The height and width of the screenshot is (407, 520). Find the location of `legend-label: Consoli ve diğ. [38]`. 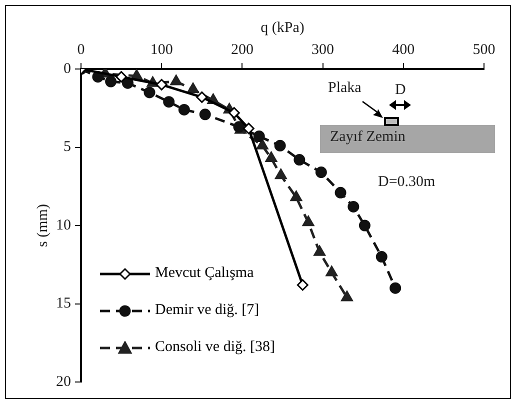

legend-label: Consoli ve diğ. [38] is located at coordinates (215, 347).